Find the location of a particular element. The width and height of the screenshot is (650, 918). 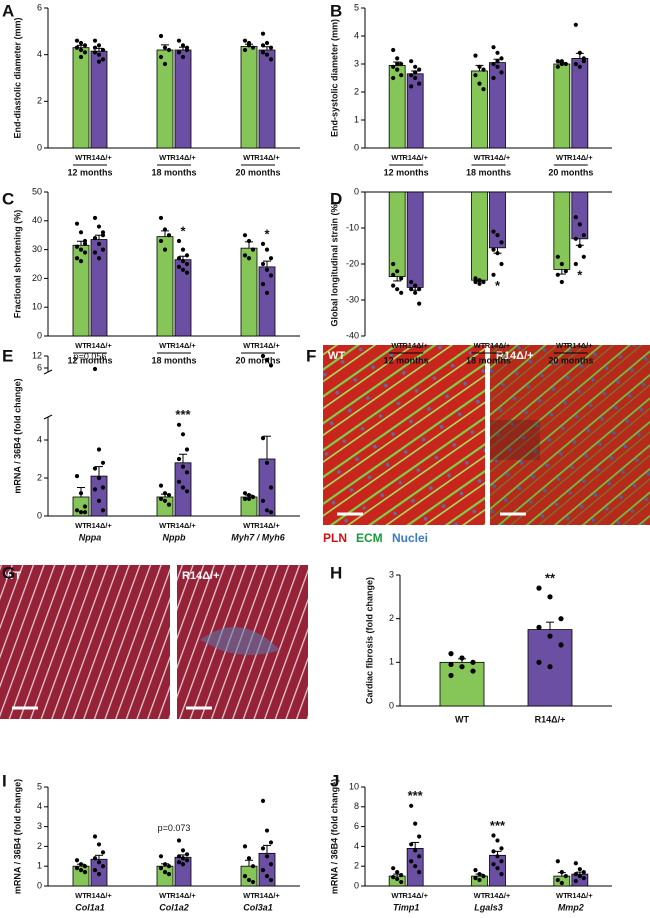

micrograph-g: WT R14Δ/+ is located at coordinates (154, 642).